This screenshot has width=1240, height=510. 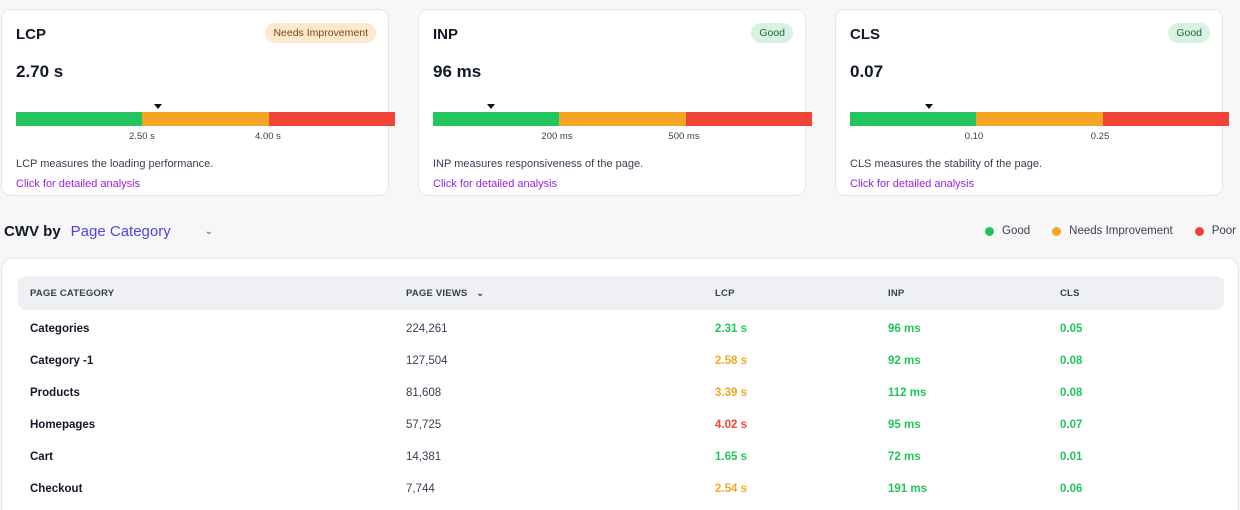 I want to click on good-dot-icon, so click(x=990, y=231).